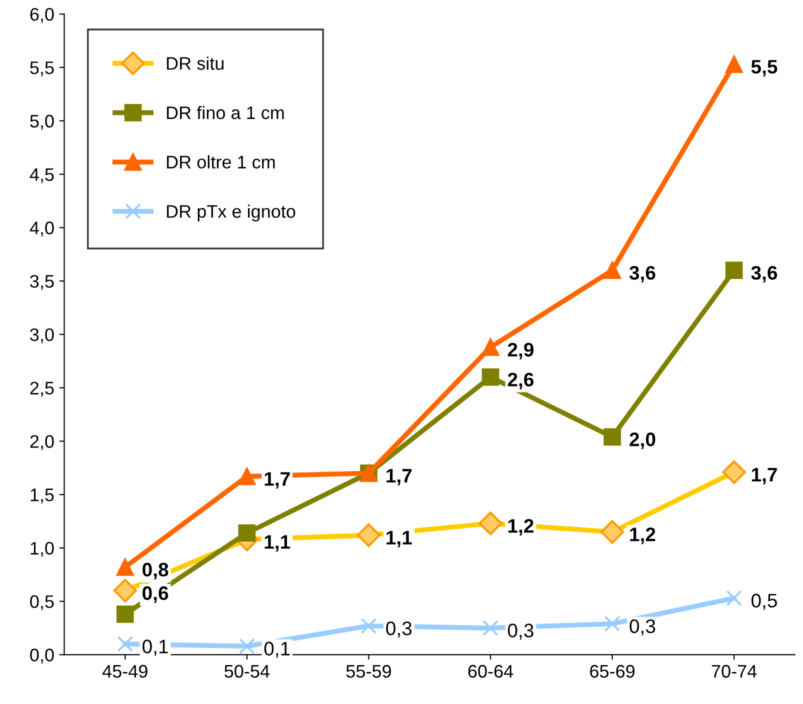  I want to click on y-tick-label: 3,5, so click(42, 282).